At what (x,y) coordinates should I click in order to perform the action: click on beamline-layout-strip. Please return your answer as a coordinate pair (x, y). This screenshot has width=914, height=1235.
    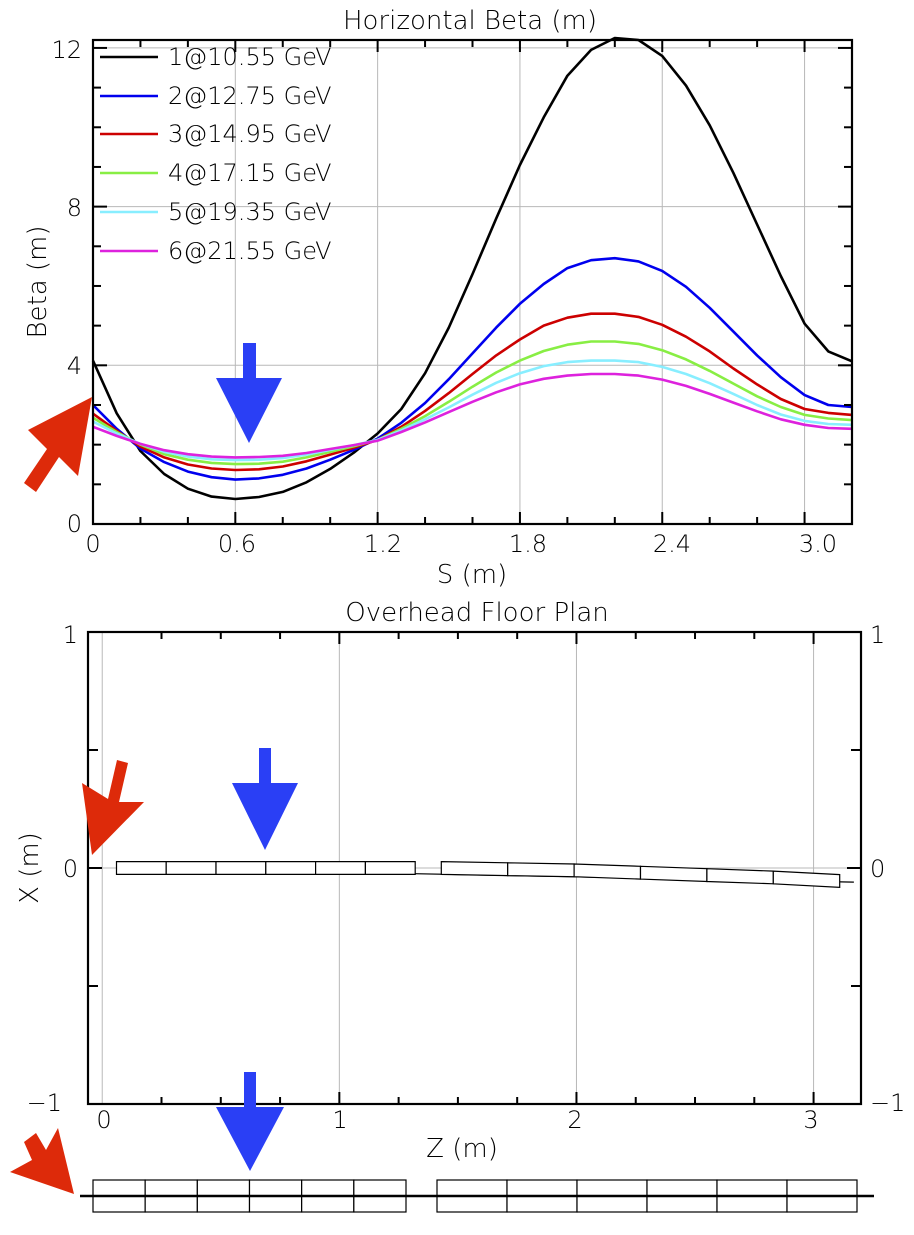
    Looking at the image, I should click on (442, 1142).